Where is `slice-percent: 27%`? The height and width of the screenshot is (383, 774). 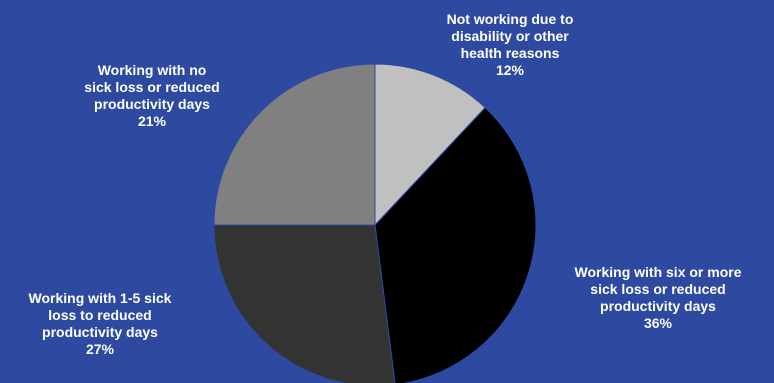 slice-percent: 27% is located at coordinates (100, 349).